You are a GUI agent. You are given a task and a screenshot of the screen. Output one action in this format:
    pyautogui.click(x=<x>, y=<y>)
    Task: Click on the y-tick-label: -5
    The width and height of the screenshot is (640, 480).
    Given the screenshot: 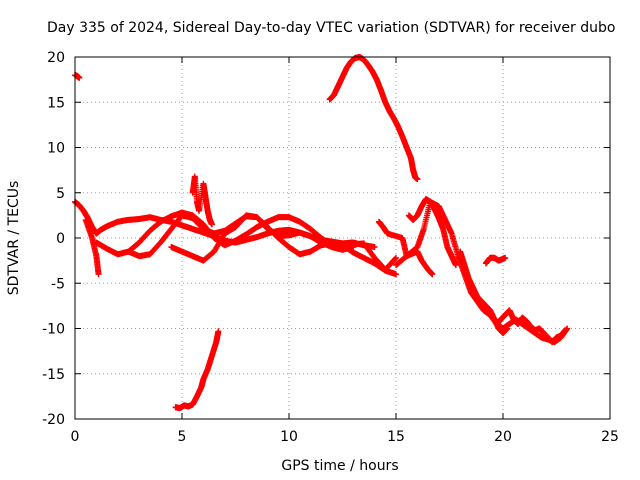 What is the action you would take?
    pyautogui.click(x=58, y=284)
    